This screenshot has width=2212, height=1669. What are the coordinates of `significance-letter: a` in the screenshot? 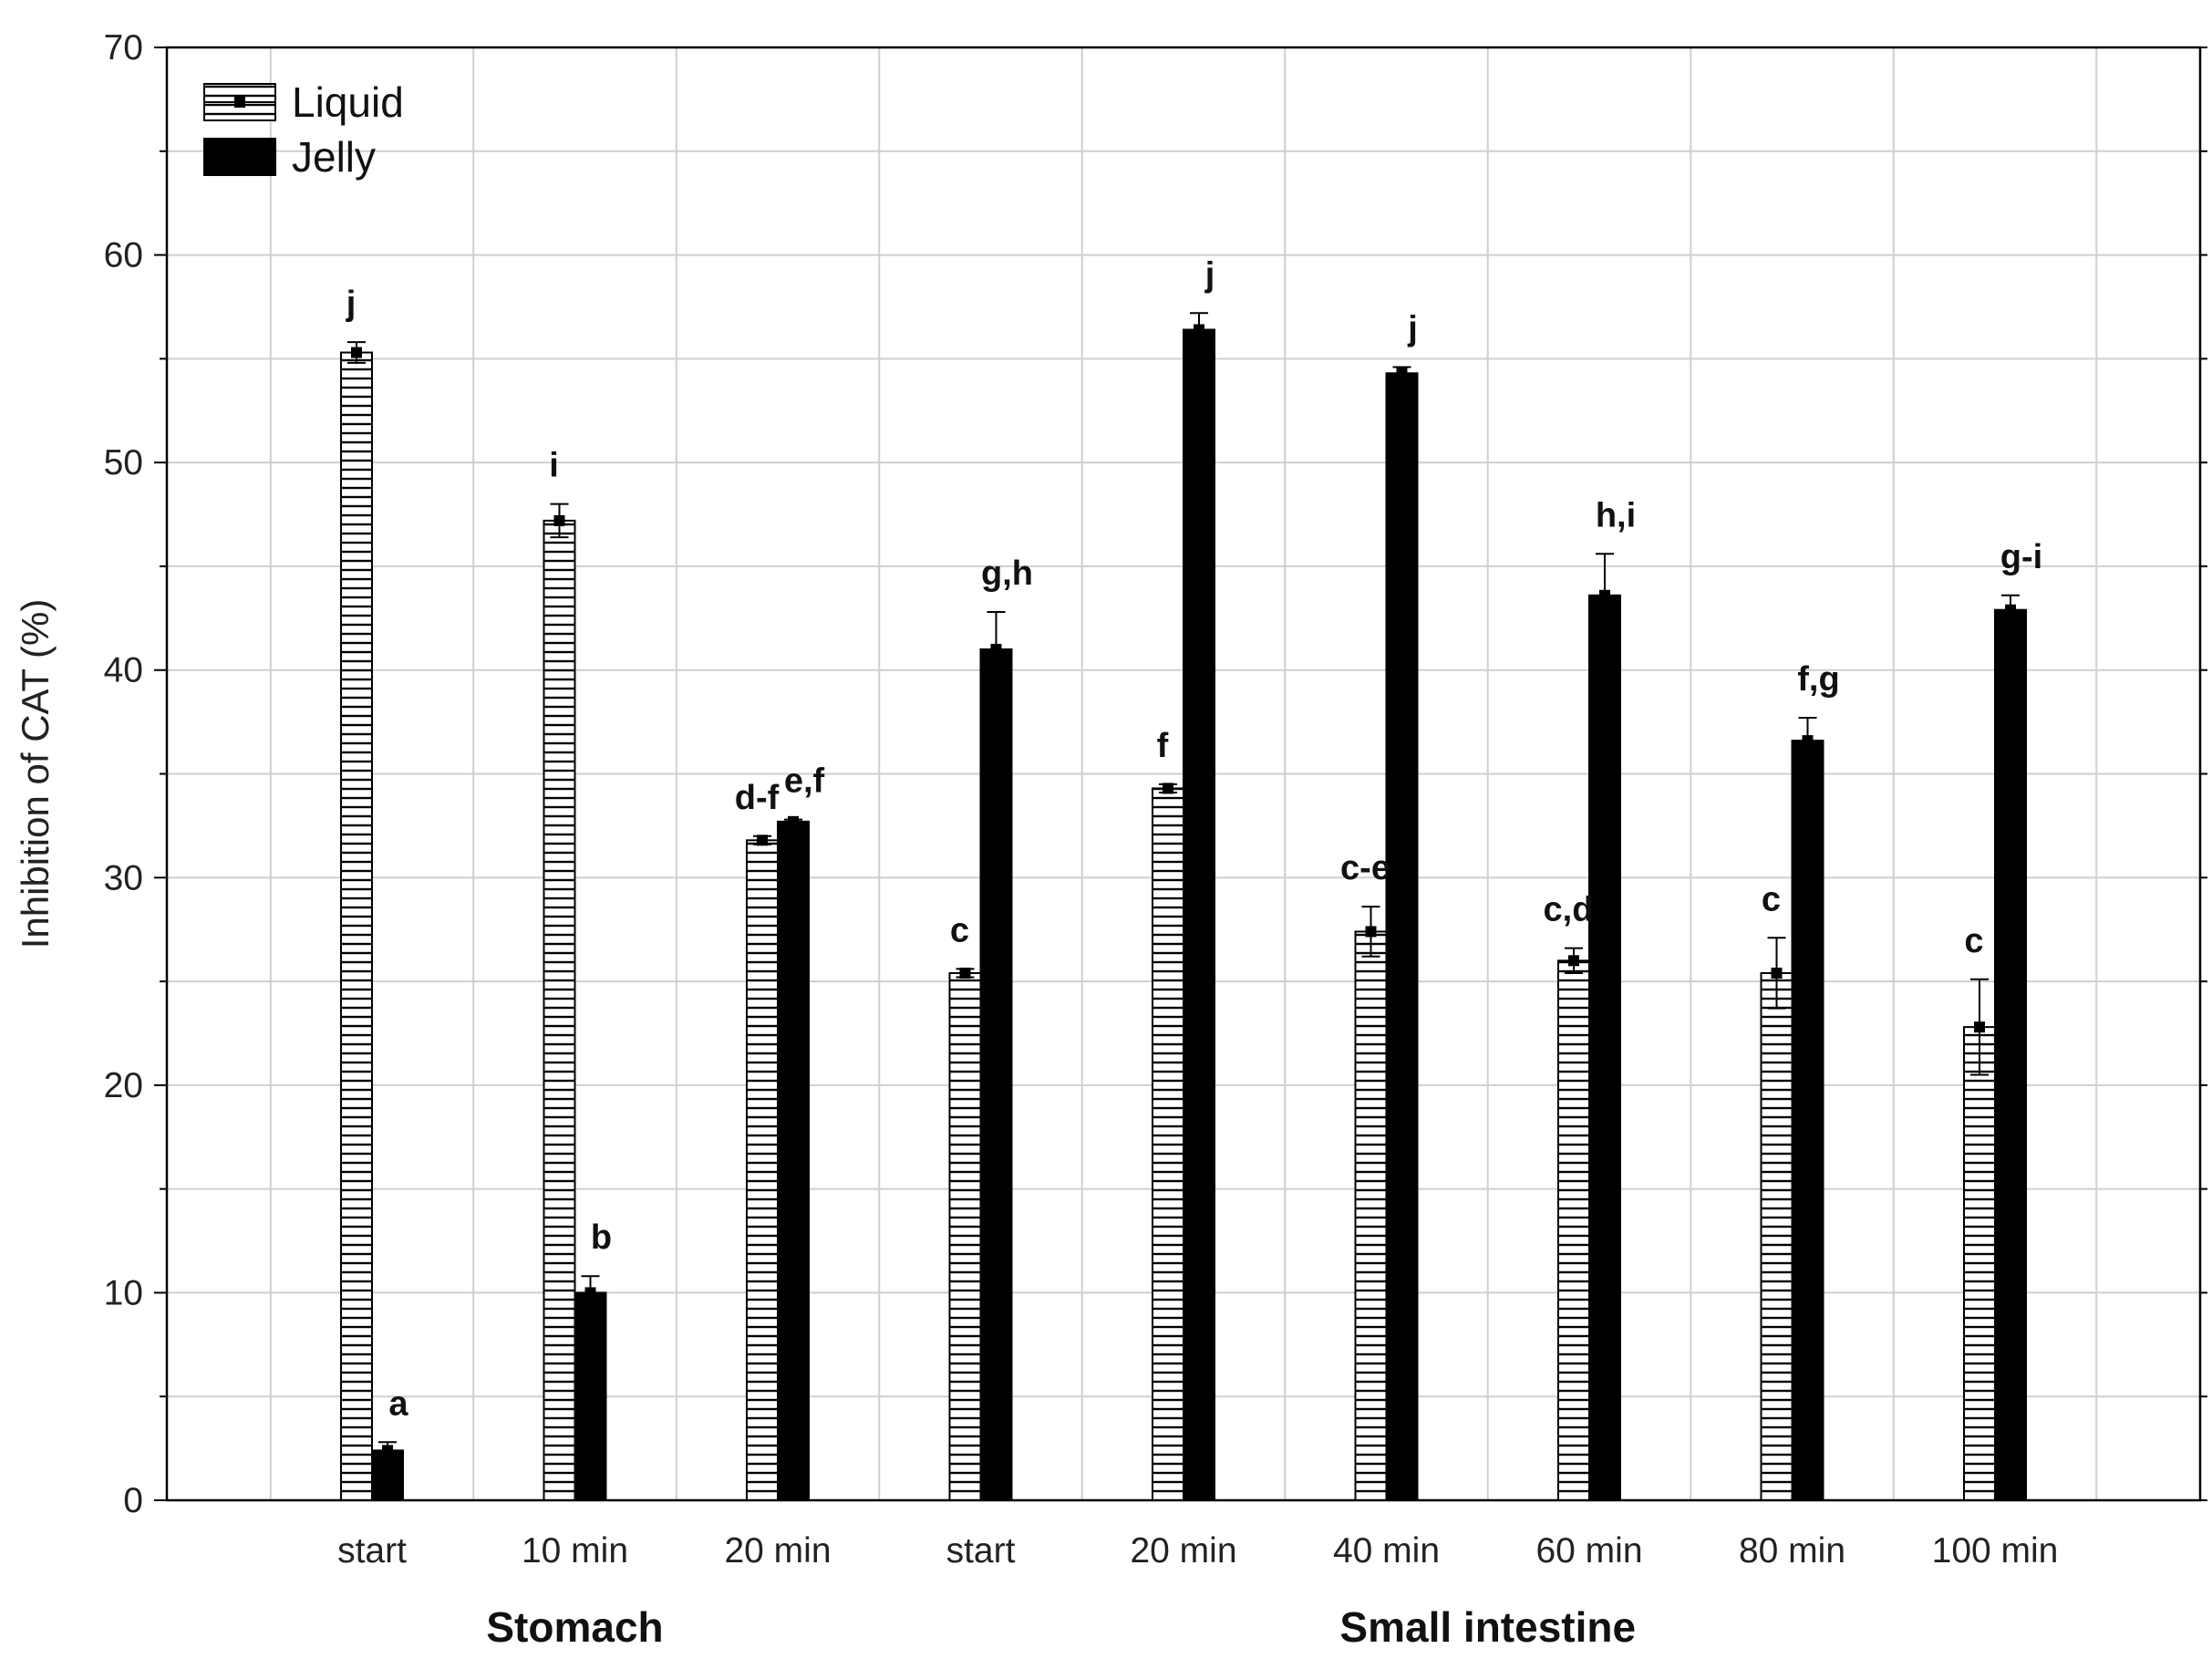 It's located at (398, 1403).